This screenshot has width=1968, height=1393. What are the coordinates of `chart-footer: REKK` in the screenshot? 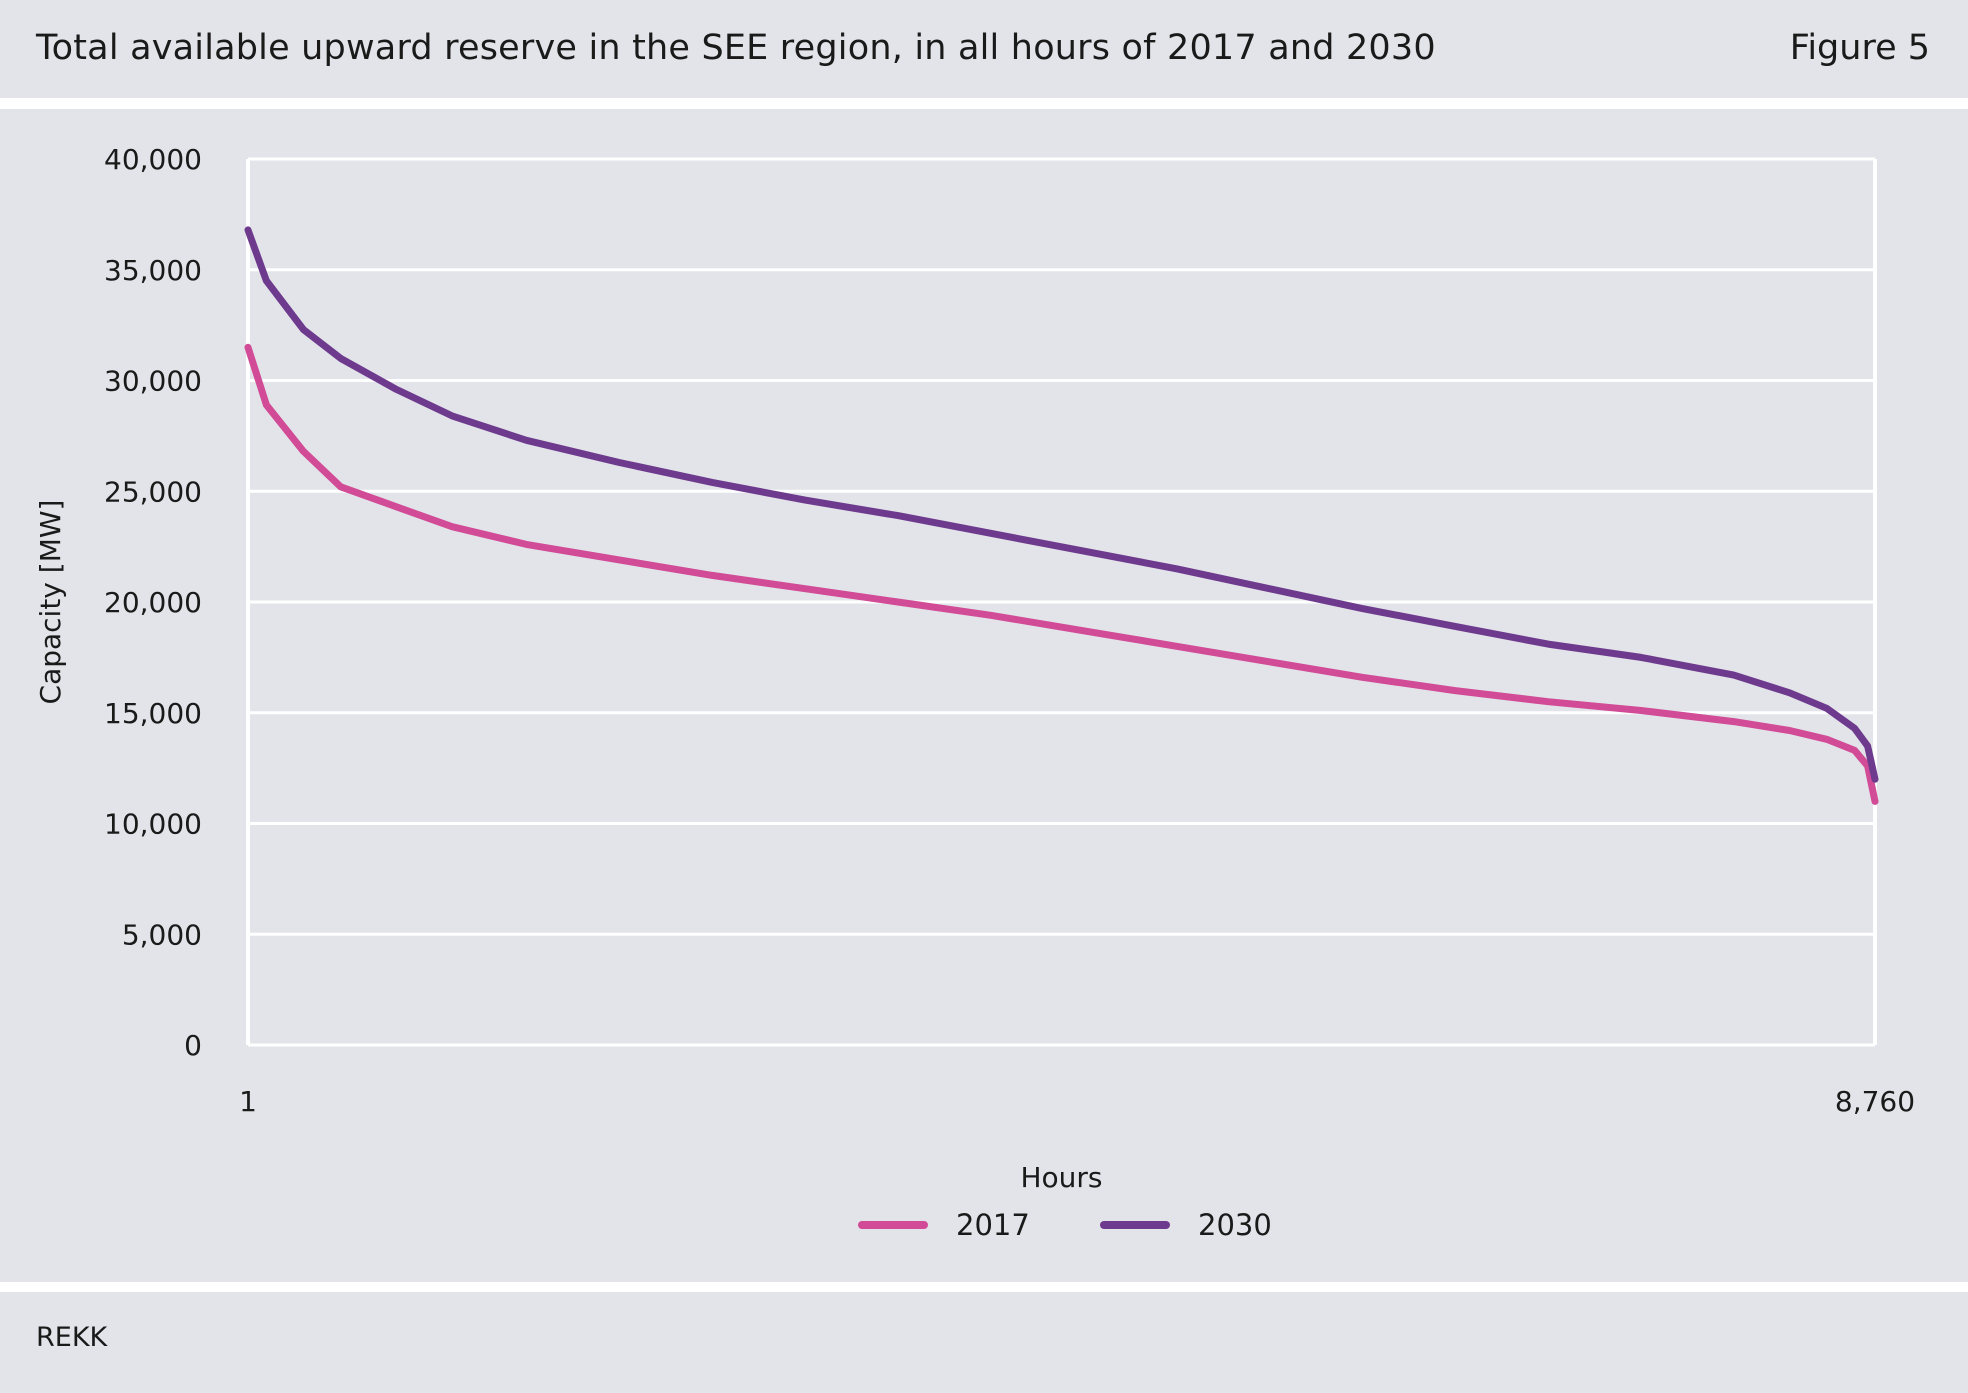 It's located at (984, 1342).